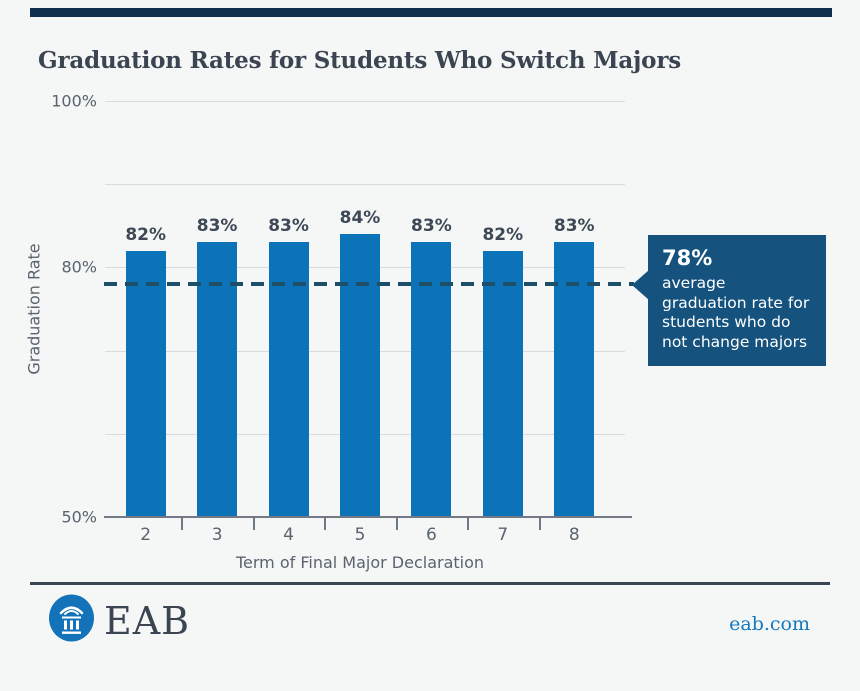 This screenshot has width=860, height=691. What do you see at coordinates (430, 583) in the screenshot?
I see `footer-divider` at bounding box center [430, 583].